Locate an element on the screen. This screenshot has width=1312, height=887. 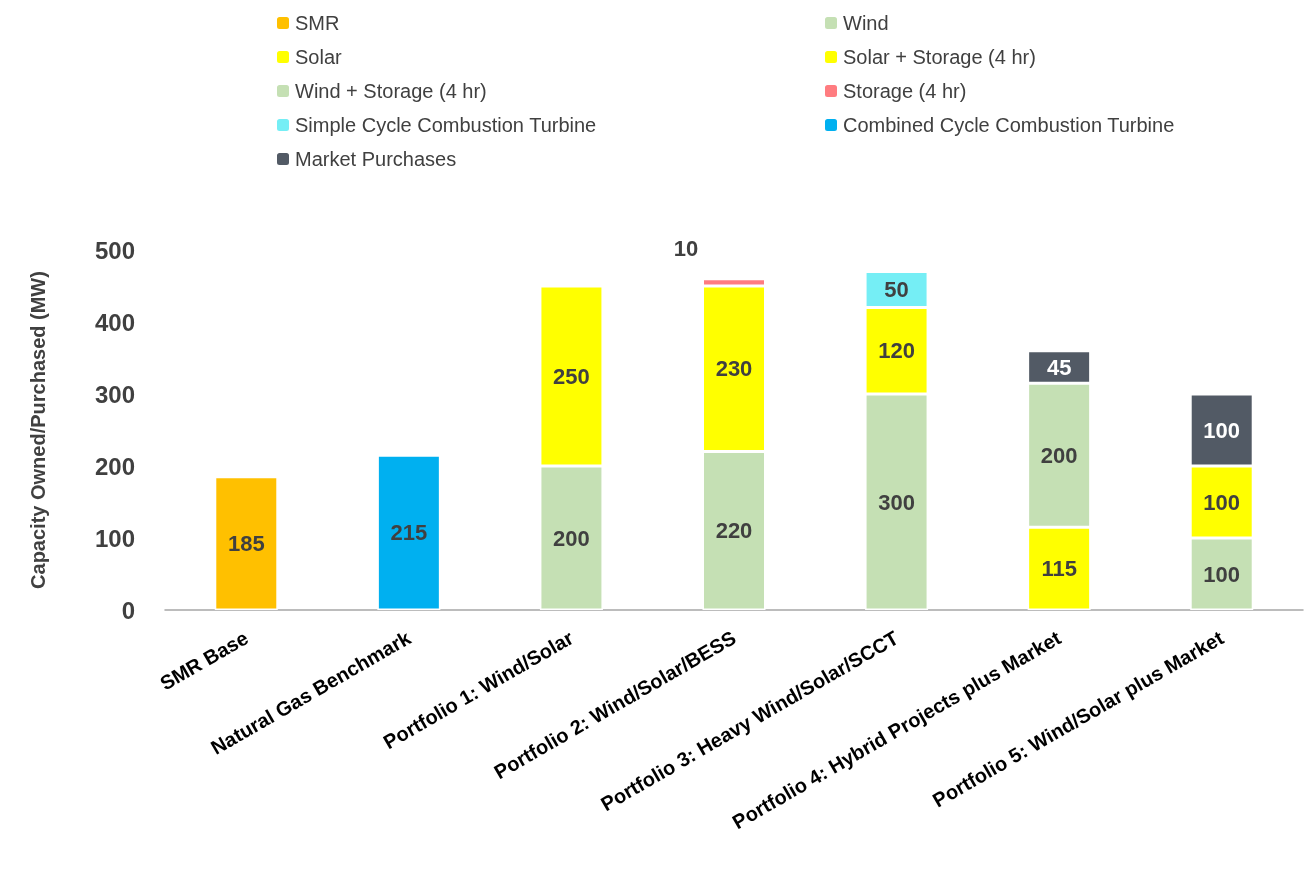
y-tick-label: 200 is located at coordinates (114, 466).